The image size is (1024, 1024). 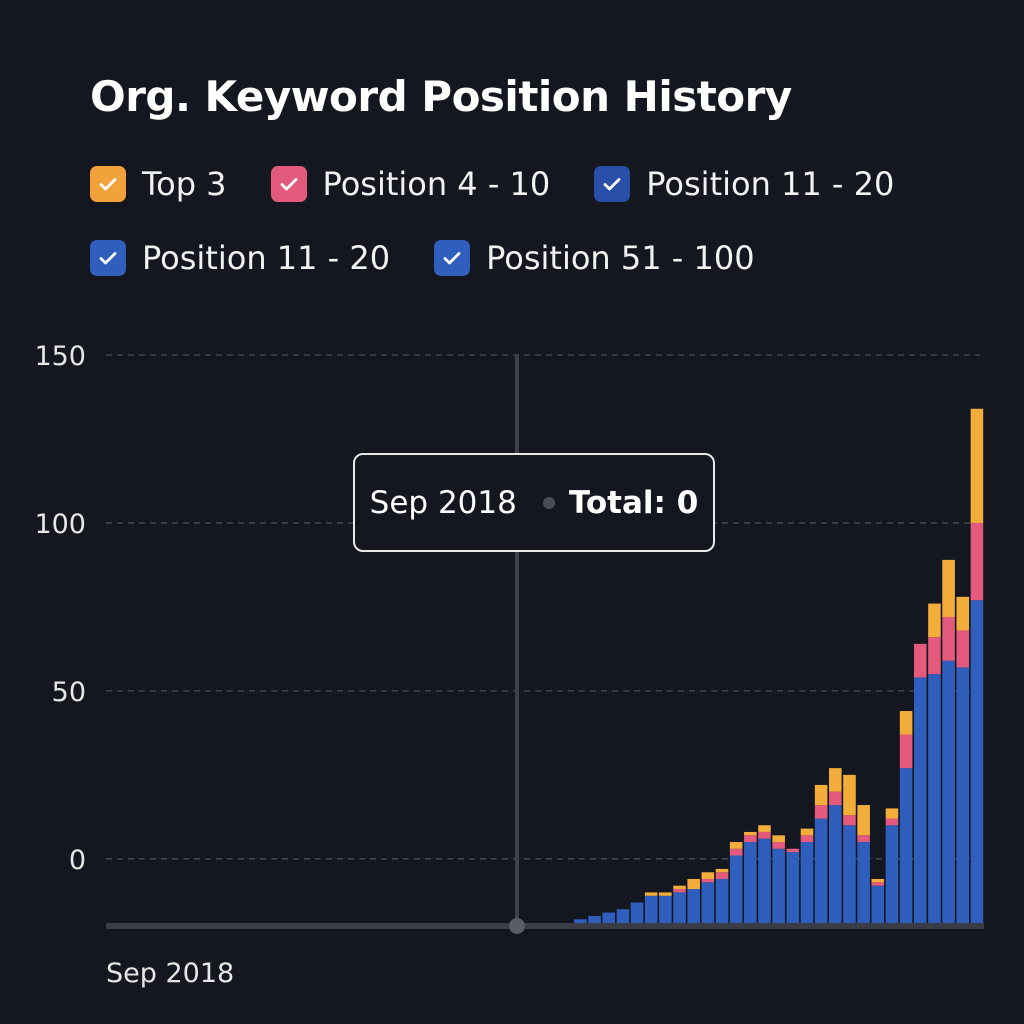 What do you see at coordinates (184, 184) in the screenshot?
I see `legend-label-top-3: Top 3` at bounding box center [184, 184].